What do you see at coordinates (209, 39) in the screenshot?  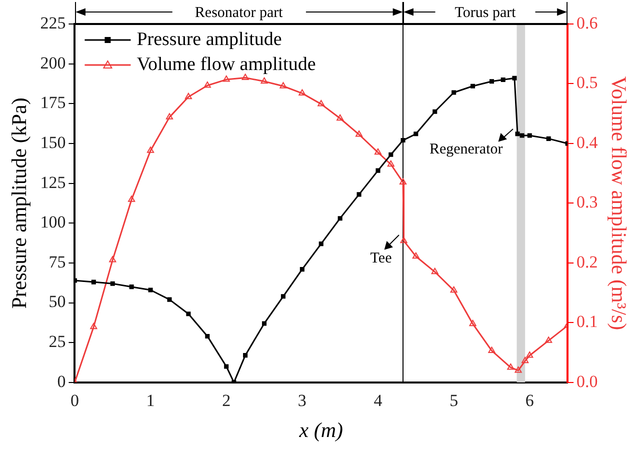 I see `legend-label: Pressure amplitude` at bounding box center [209, 39].